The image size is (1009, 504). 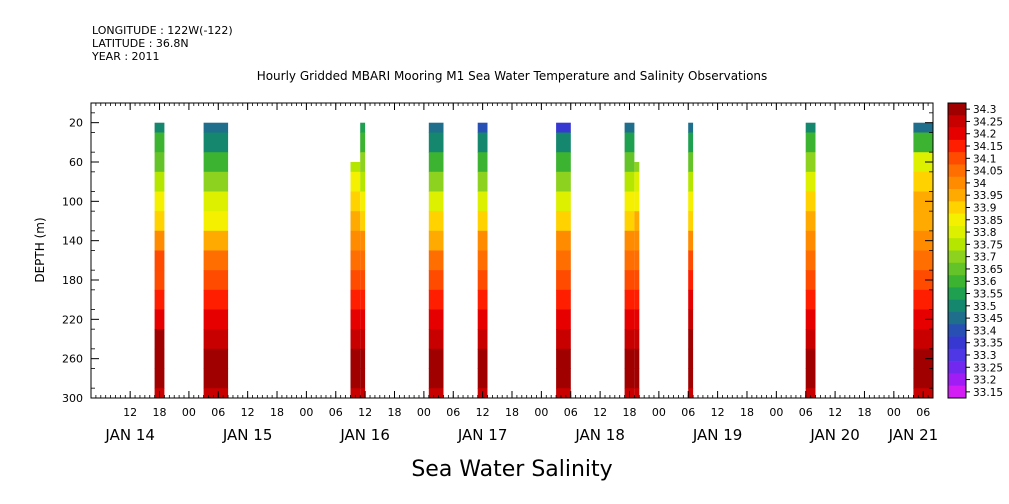 What do you see at coordinates (864, 412) in the screenshot?
I see `x-tick-label: 18` at bounding box center [864, 412].